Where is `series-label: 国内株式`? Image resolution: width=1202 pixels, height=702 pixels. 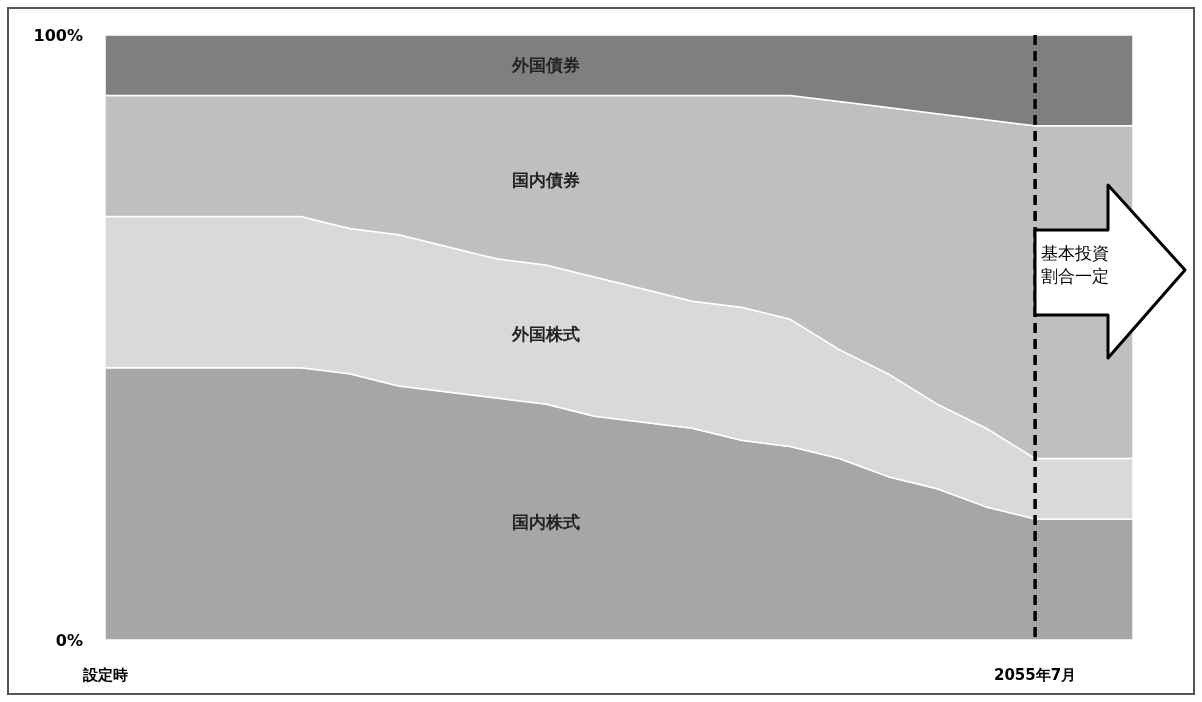 series-label: 国内株式 is located at coordinates (545, 522).